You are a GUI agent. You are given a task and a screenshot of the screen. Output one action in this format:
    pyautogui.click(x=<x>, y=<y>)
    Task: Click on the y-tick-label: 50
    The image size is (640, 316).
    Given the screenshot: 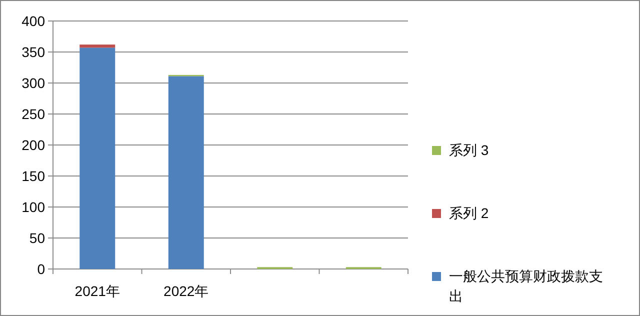 What is the action you would take?
    pyautogui.click(x=37, y=238)
    